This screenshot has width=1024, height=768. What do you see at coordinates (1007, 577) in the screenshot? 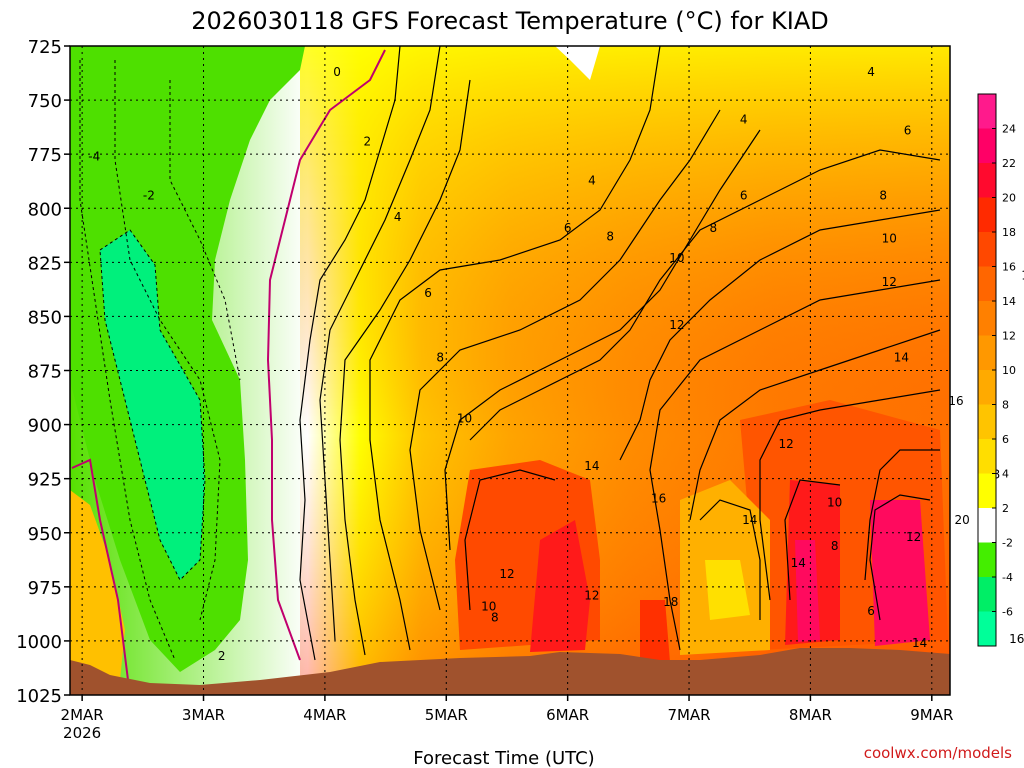
I see `colorbar-label: -4` at bounding box center [1007, 577].